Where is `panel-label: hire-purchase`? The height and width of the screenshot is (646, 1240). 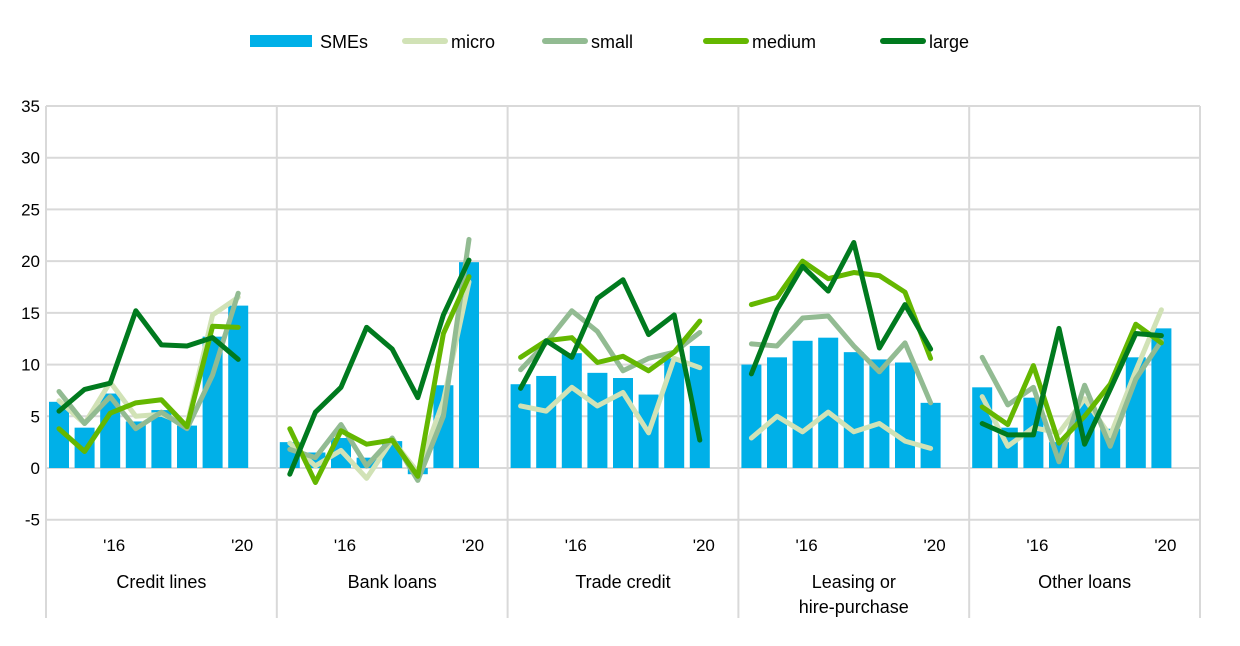 panel-label: hire-purchase is located at coordinates (854, 607).